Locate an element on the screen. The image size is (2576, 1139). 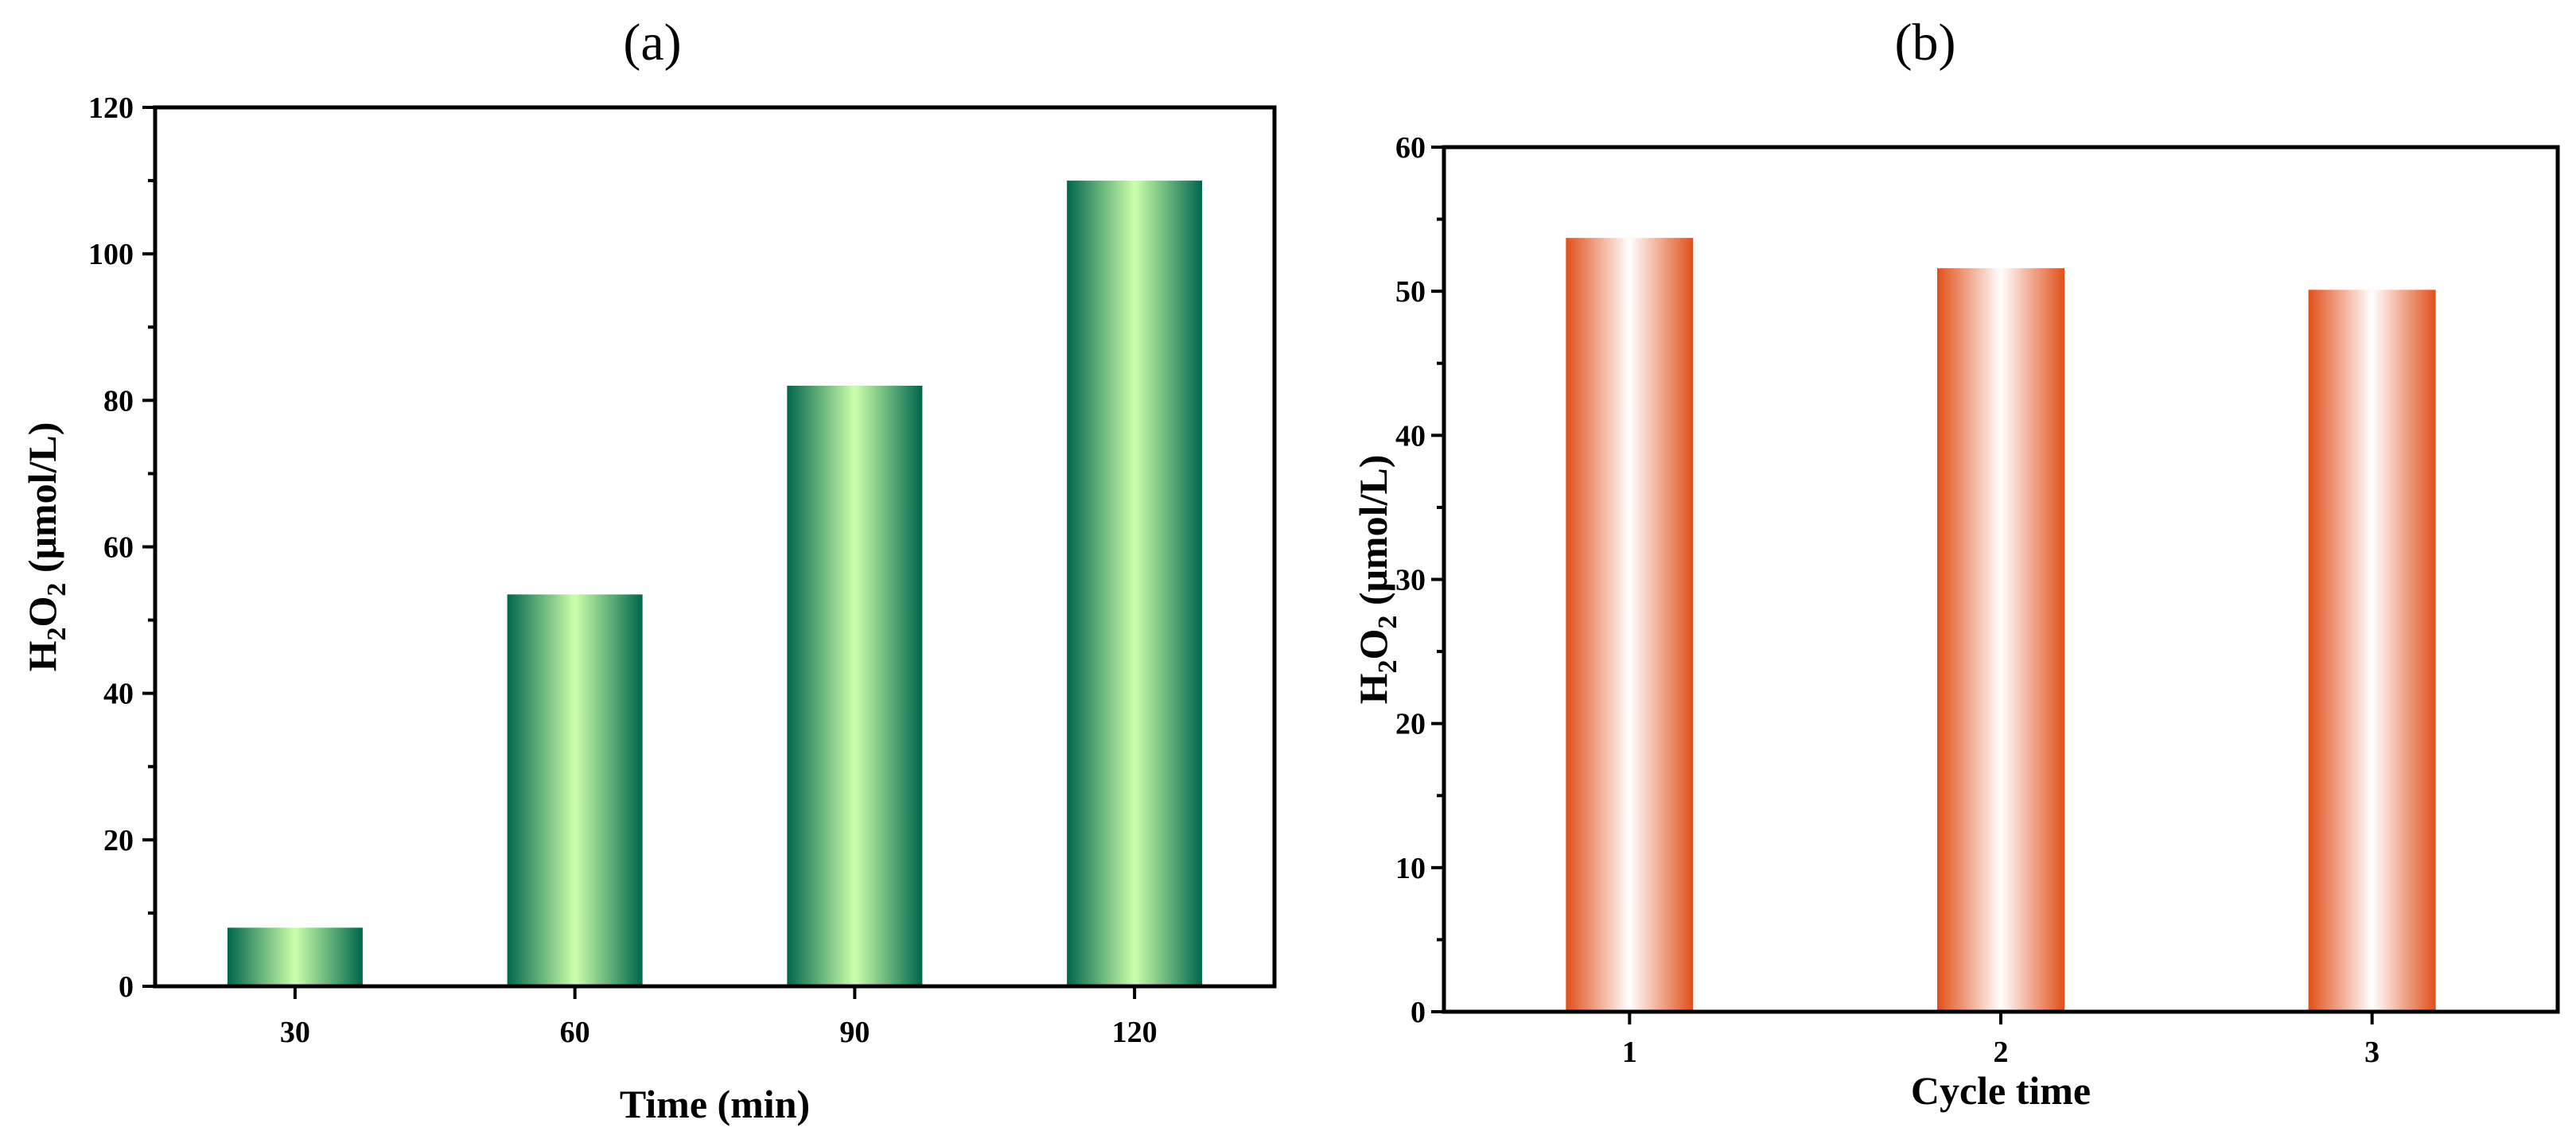
y-tick-label-b-4: 40 is located at coordinates (1411, 436).